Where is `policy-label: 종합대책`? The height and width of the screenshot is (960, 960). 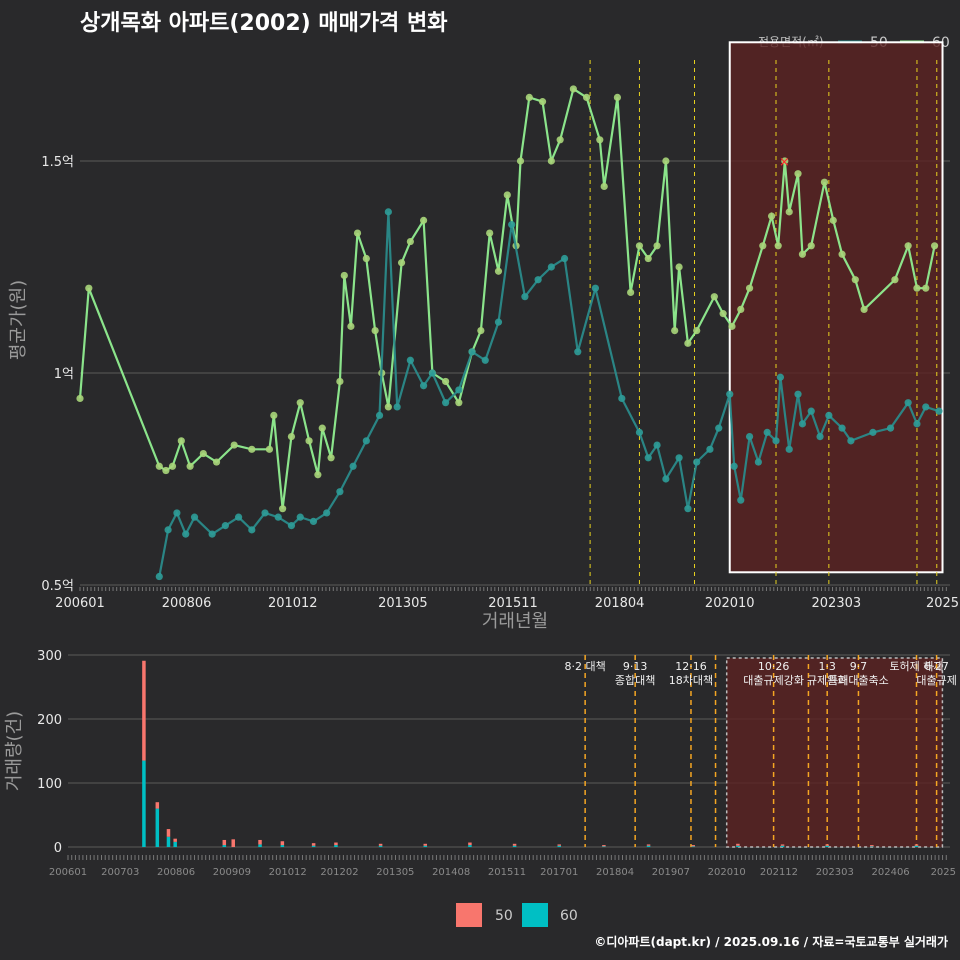
policy-label: 종합대책 is located at coordinates (635, 680).